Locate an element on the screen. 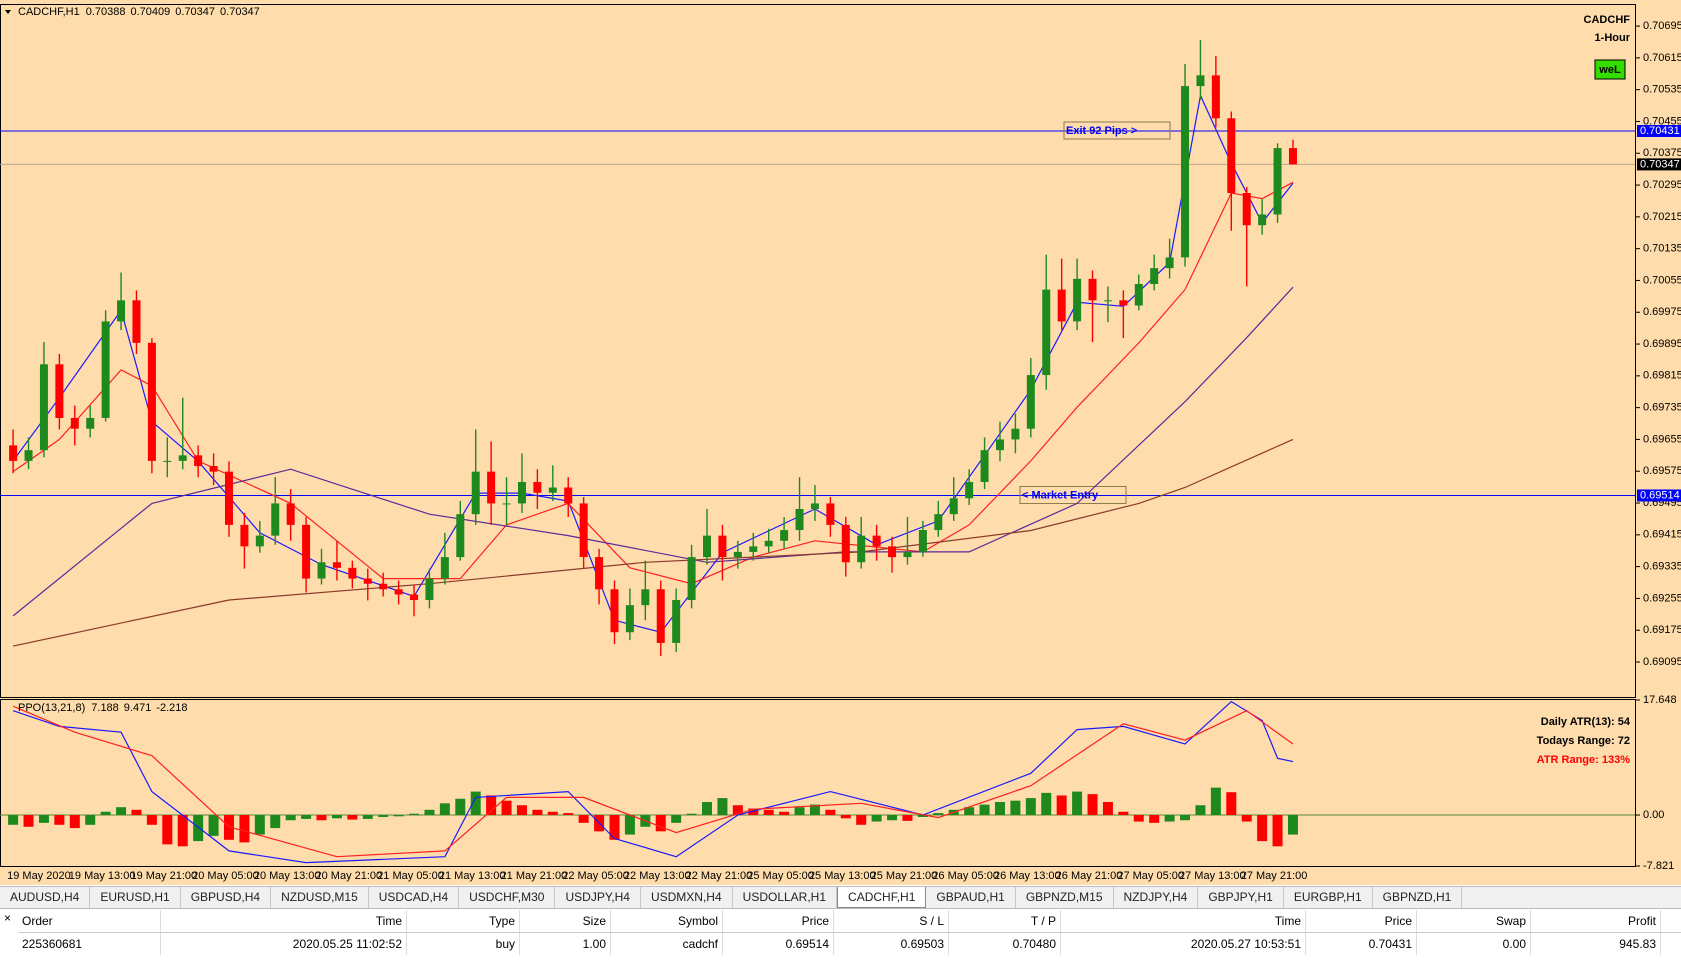 This screenshot has height=960, width=1681. chart-tab: GBPUSD,H4 is located at coordinates (226, 897).